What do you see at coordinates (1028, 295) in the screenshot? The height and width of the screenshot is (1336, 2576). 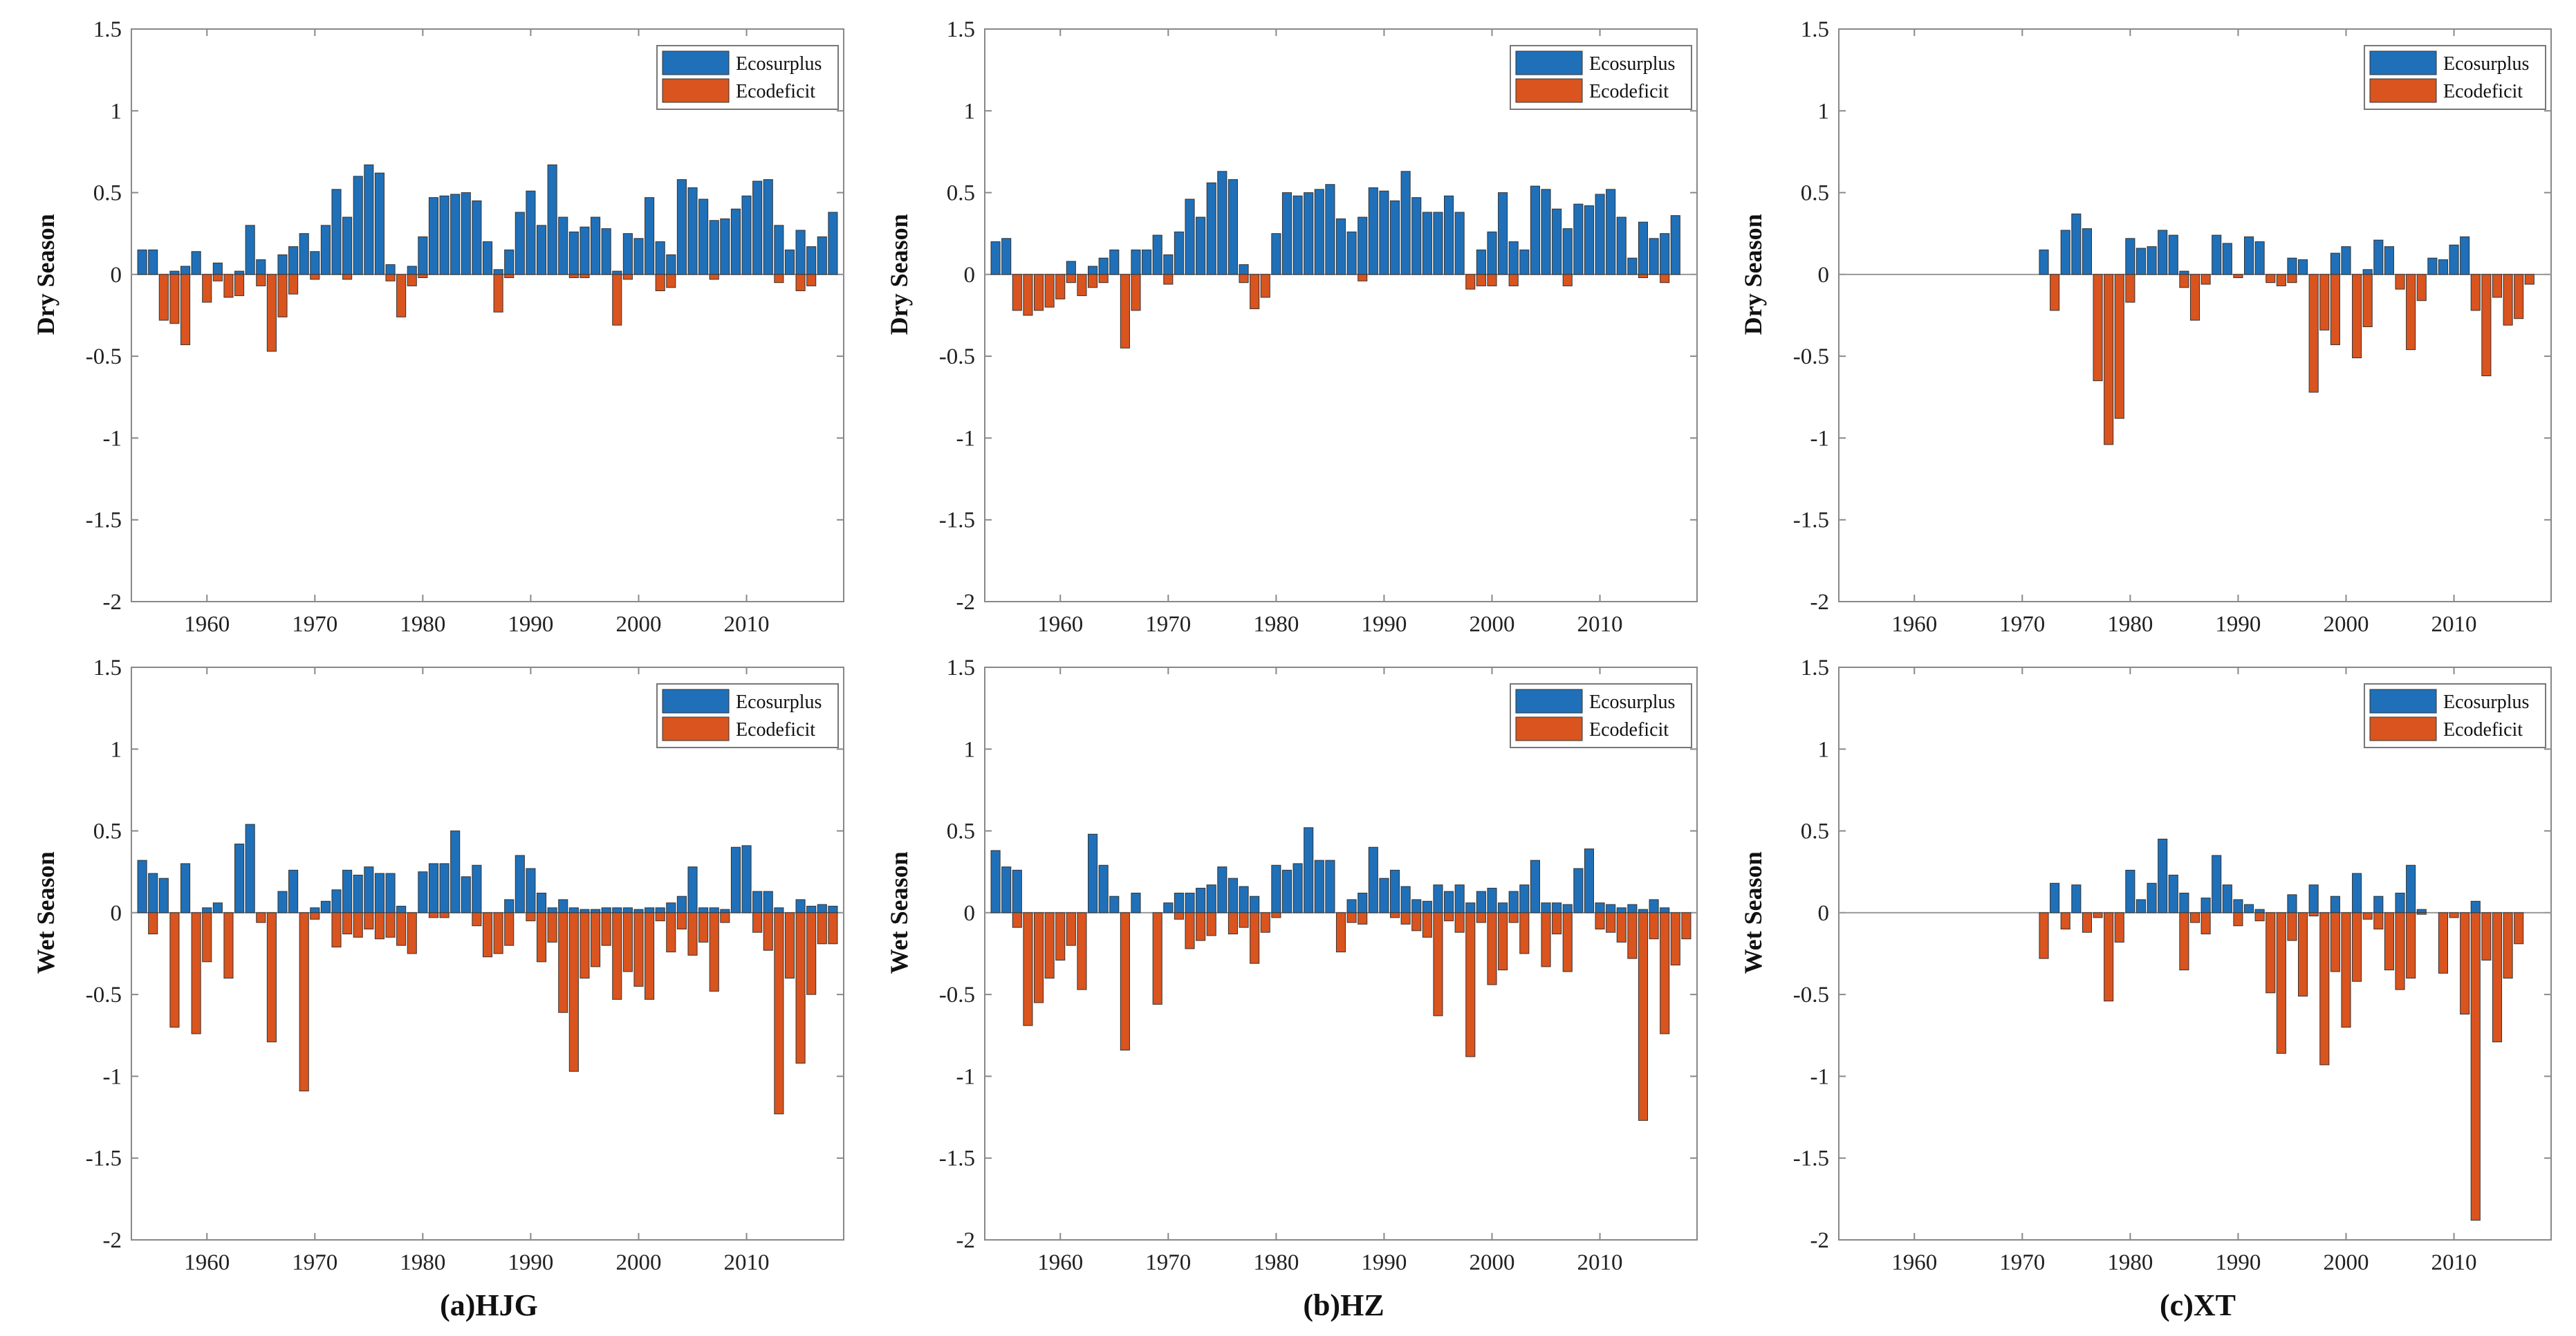 I see `bar-deficit-hz-dry-1957` at bounding box center [1028, 295].